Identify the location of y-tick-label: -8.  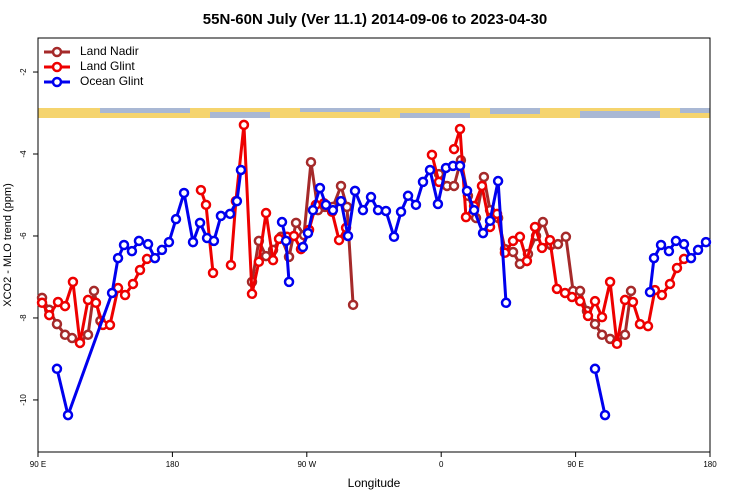
(23, 318).